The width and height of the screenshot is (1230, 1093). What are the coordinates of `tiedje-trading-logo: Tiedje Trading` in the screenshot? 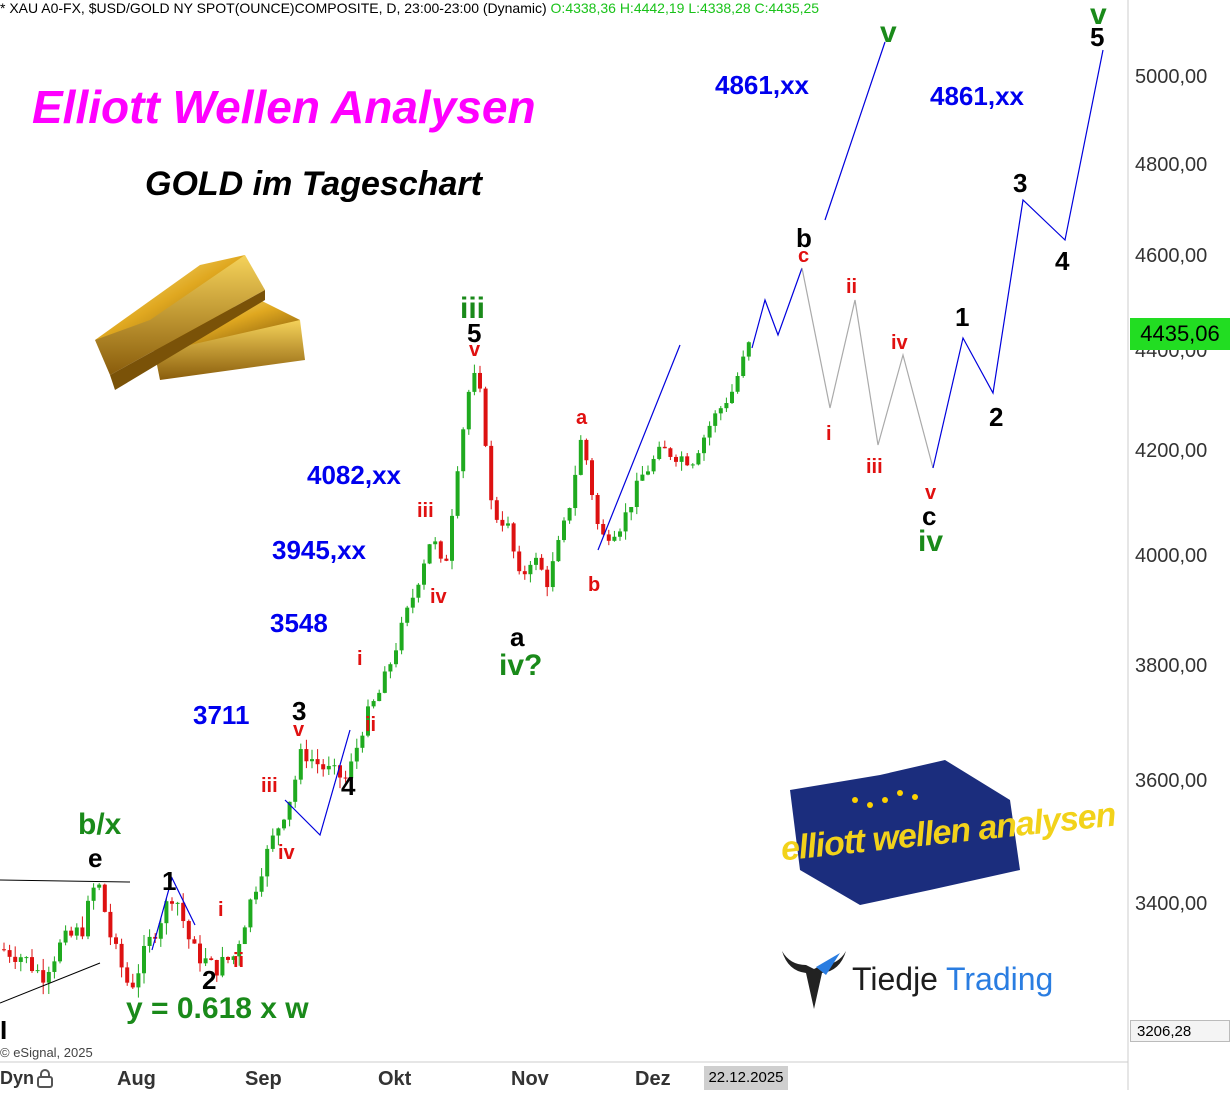 It's located at (915, 980).